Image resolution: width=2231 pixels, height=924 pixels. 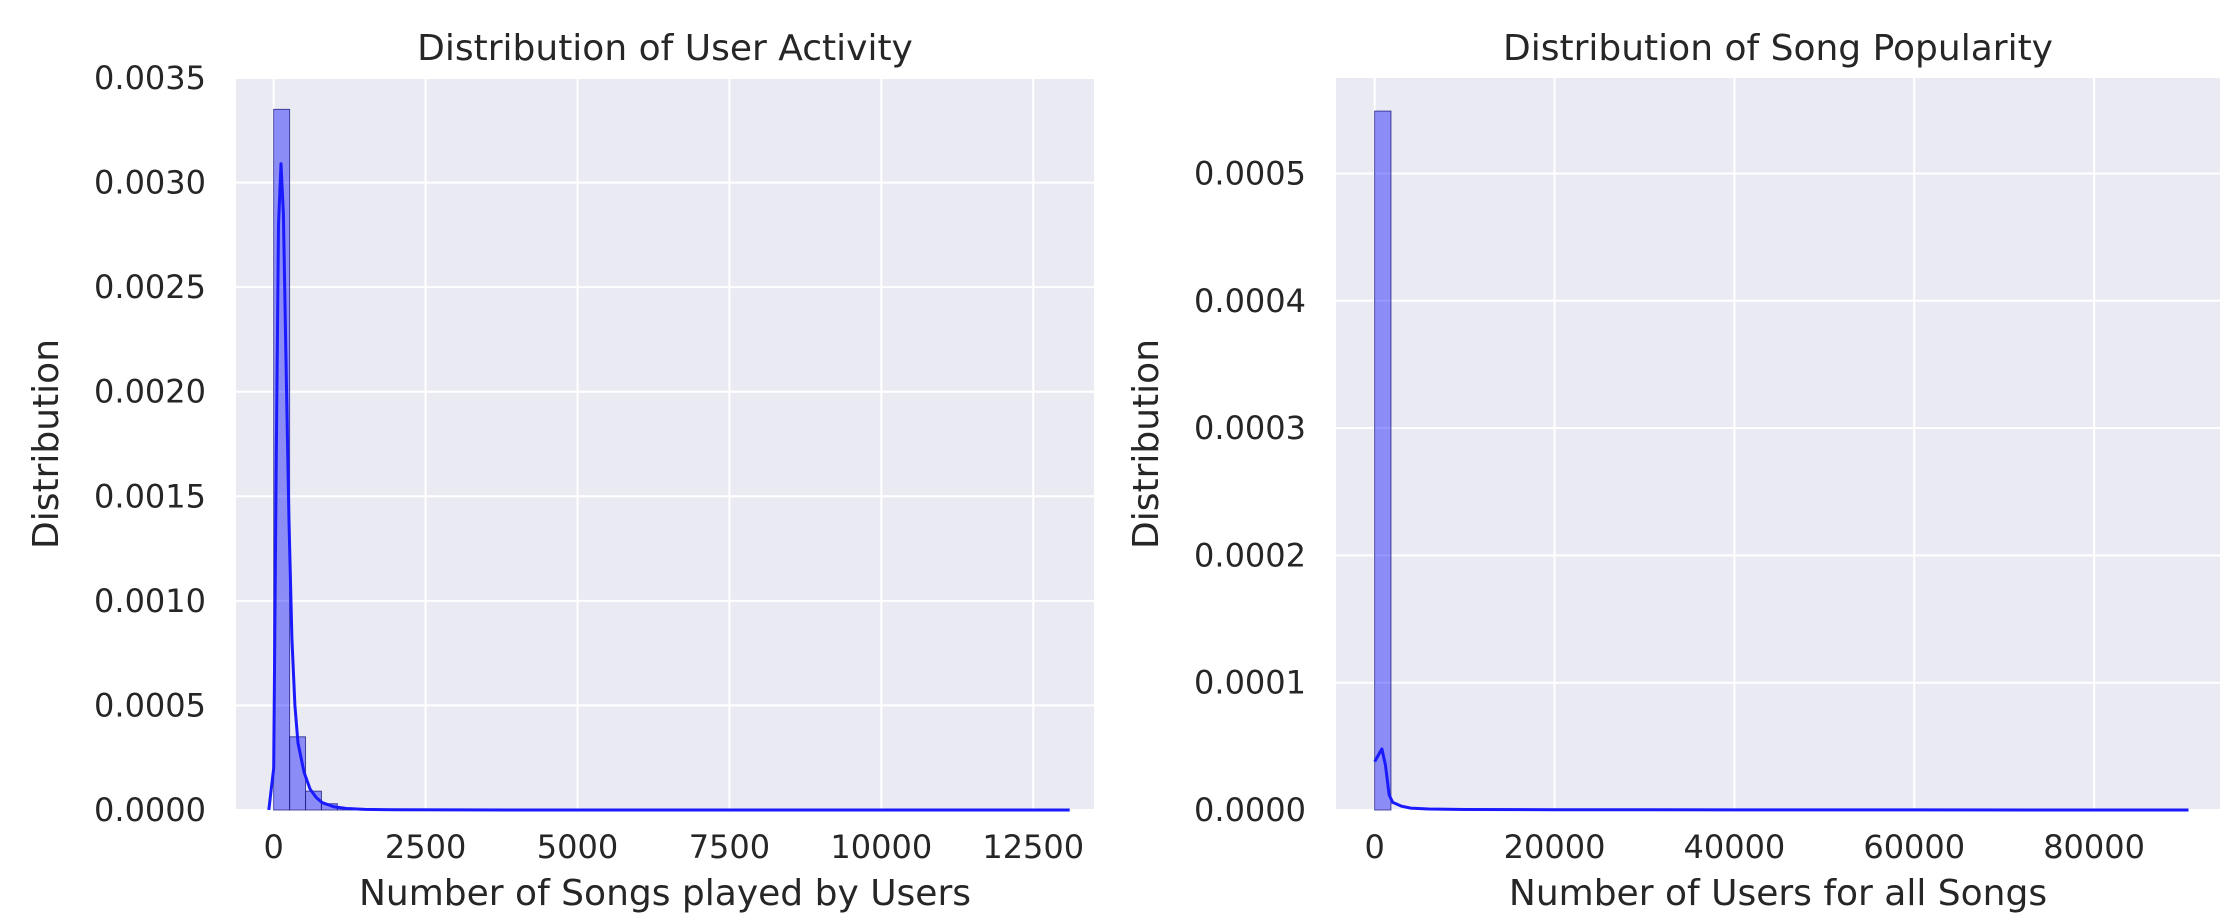 I want to click on y-tick-label: 0.0035, so click(x=150, y=78).